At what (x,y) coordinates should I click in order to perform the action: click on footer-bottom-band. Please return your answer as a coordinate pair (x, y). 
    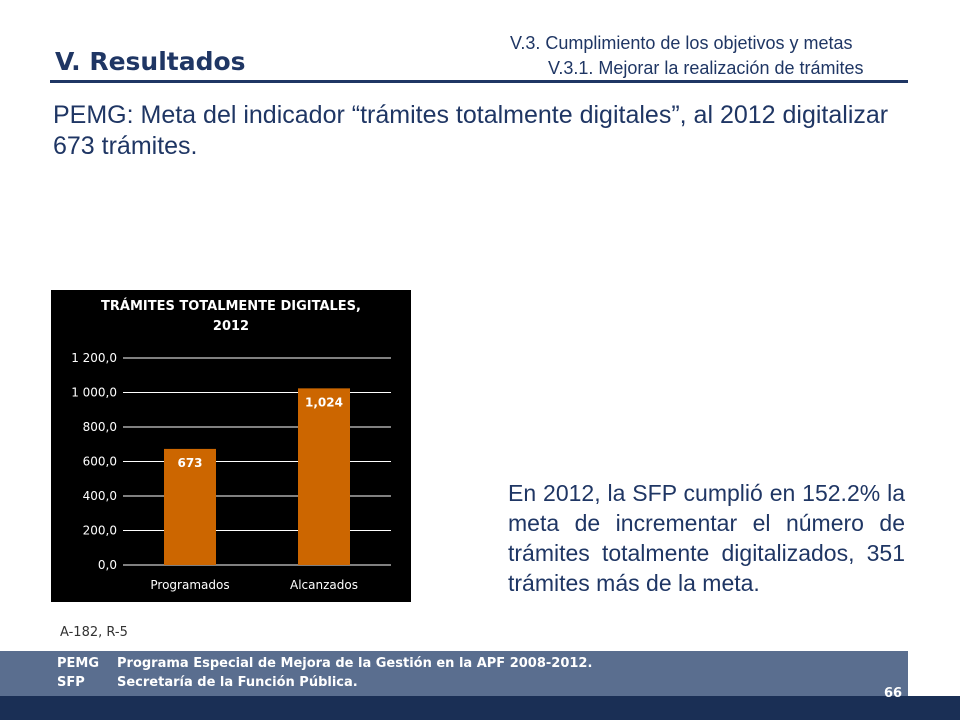
    Looking at the image, I should click on (480, 708).